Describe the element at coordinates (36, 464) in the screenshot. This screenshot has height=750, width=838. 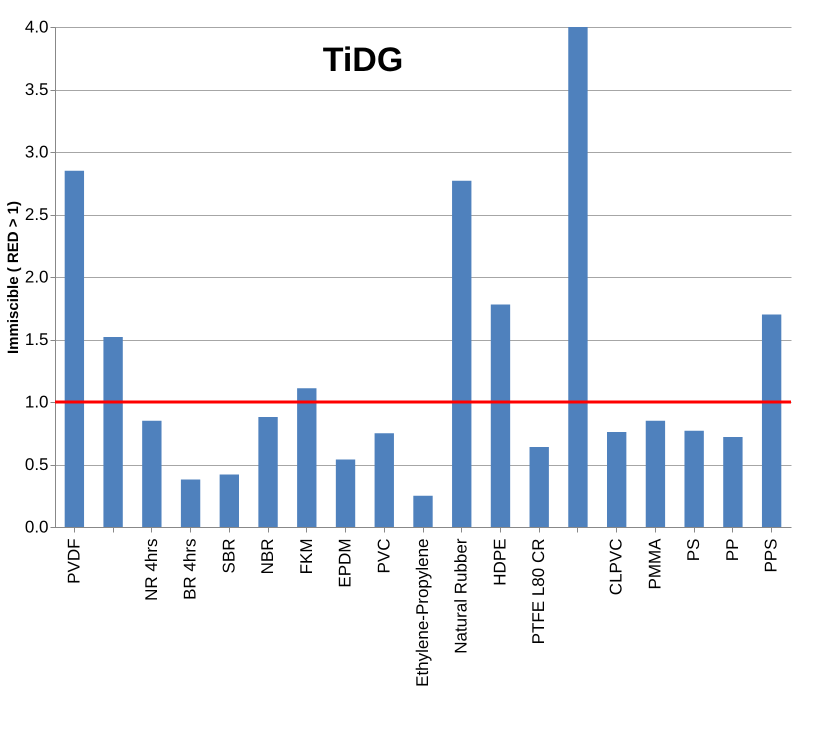
I see `y-tick-label: 0.5` at that location.